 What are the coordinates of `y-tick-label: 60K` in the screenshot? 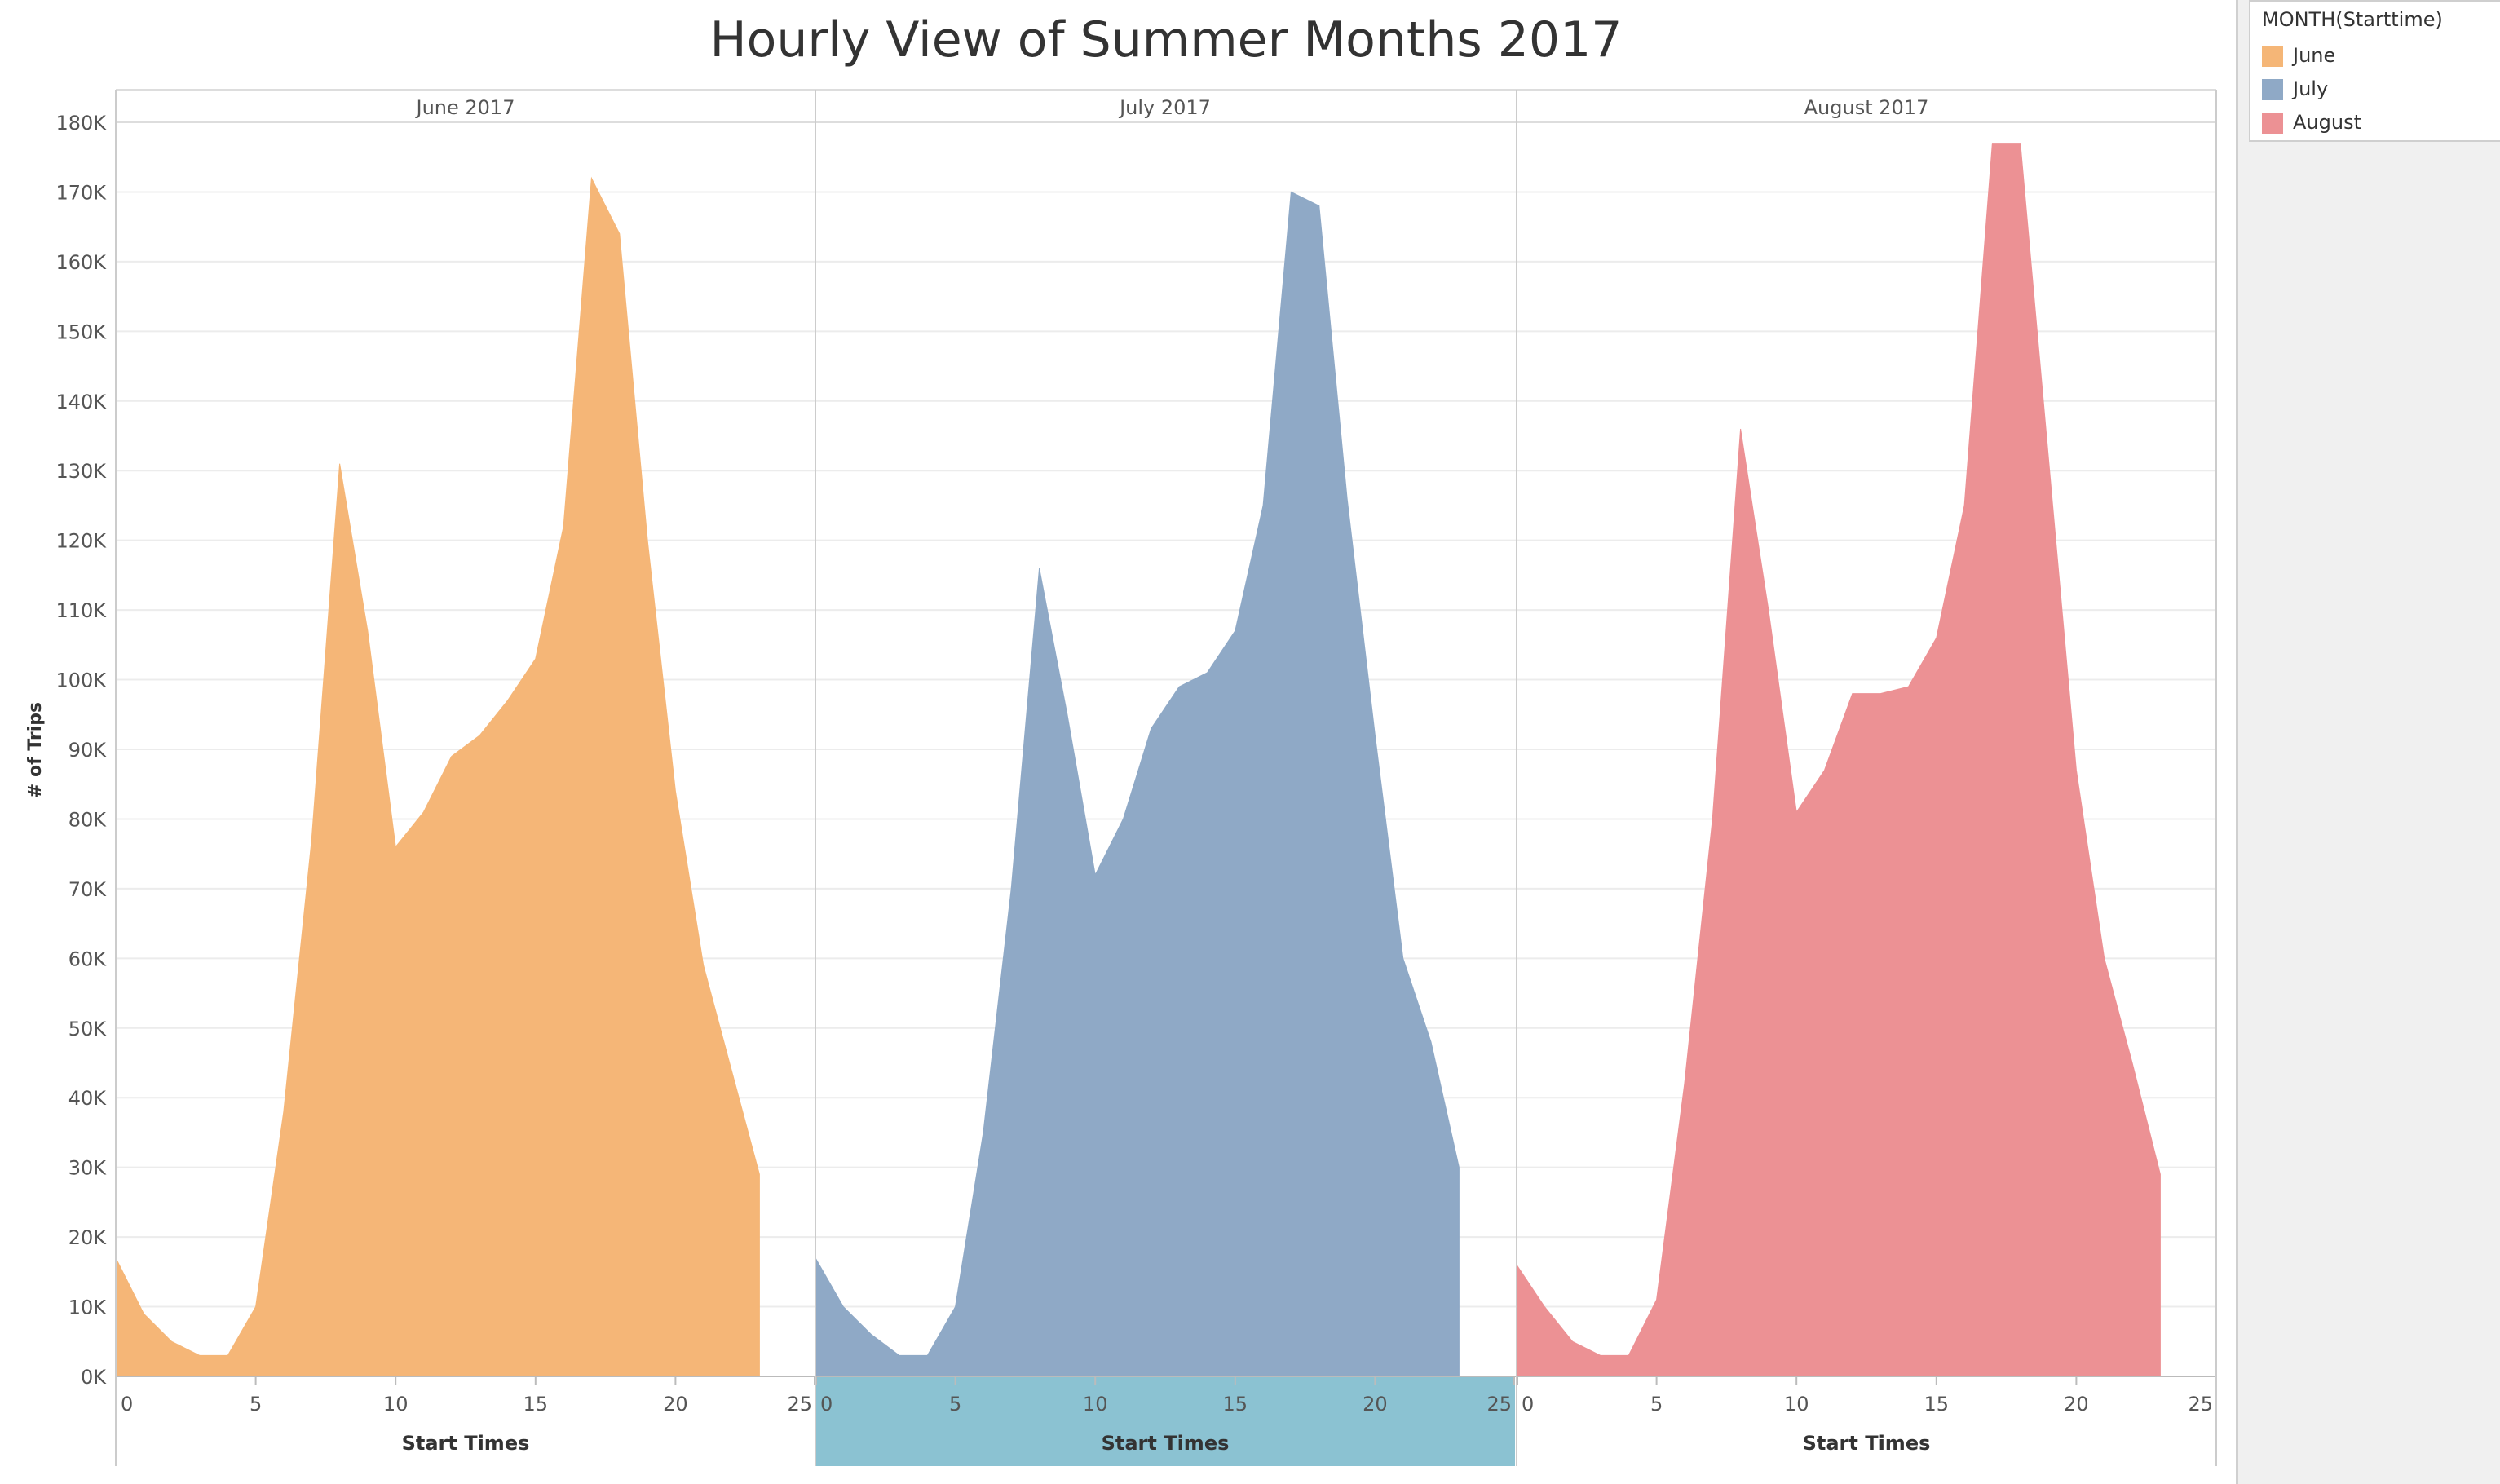 It's located at (88, 958).